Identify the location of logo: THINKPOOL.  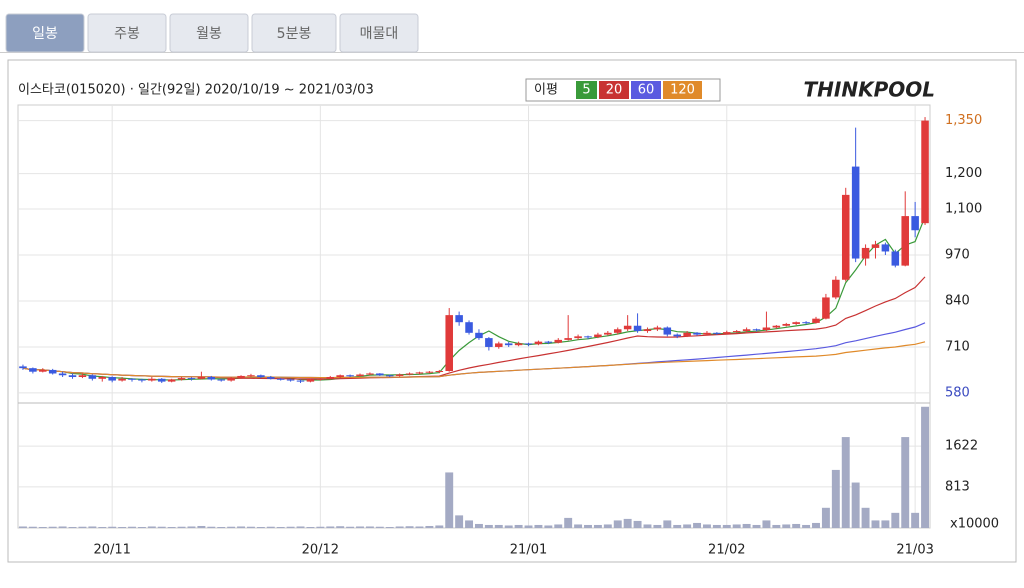
(869, 90).